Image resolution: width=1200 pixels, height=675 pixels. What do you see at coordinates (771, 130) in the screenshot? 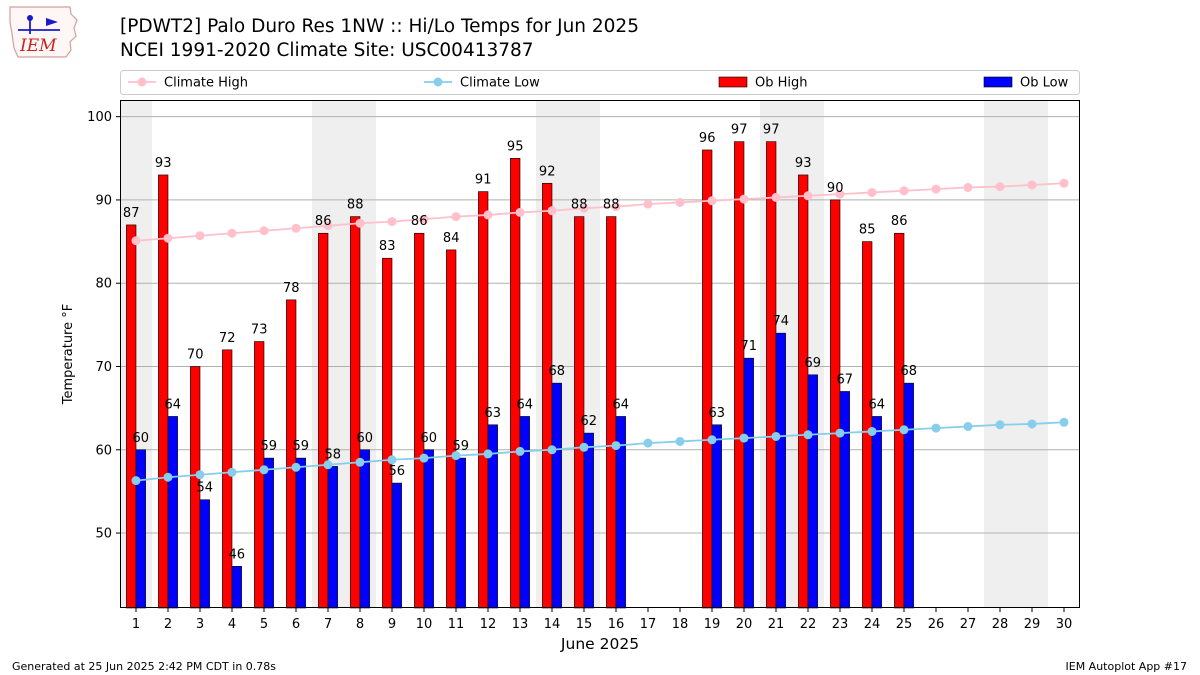
I see `ob-high-label-21: 97` at bounding box center [771, 130].